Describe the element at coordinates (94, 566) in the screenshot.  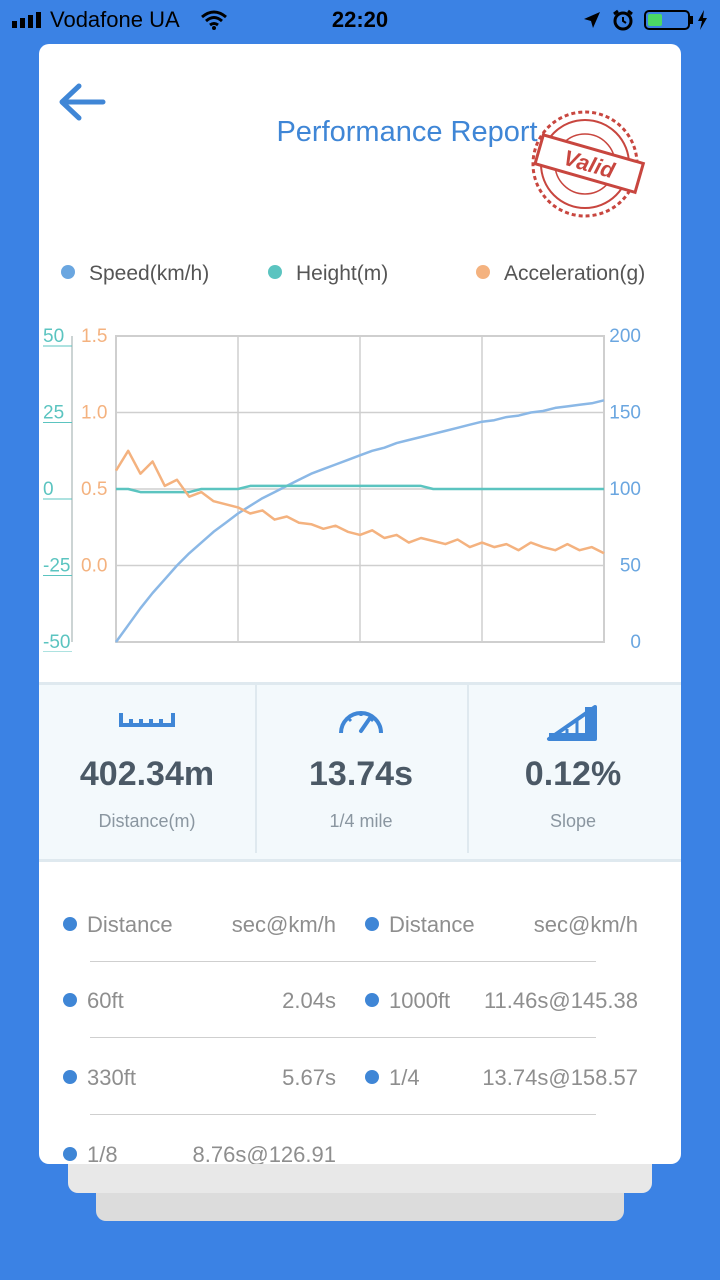
I see `acceleration-tick-label: 0.0` at that location.